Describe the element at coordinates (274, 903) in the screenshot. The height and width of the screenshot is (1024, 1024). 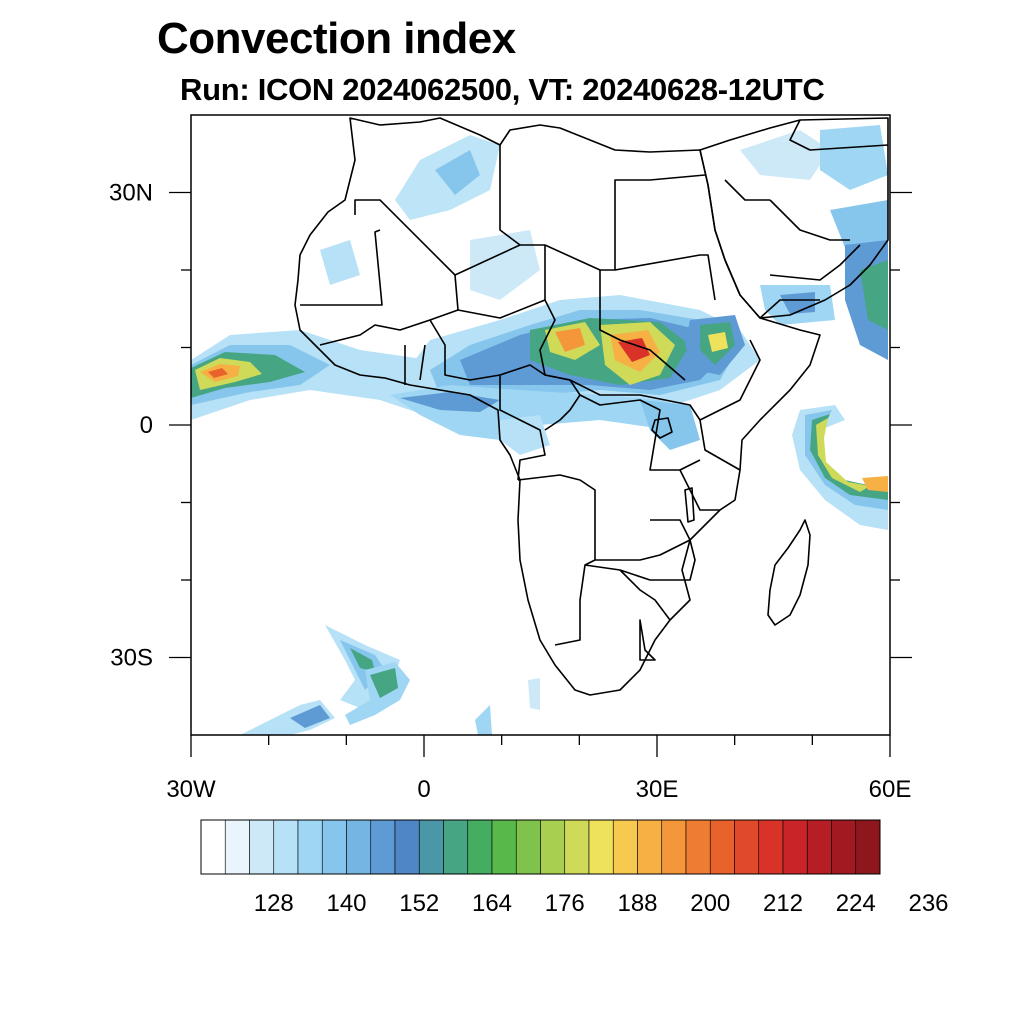
I see `colorbar-label: 128` at that location.